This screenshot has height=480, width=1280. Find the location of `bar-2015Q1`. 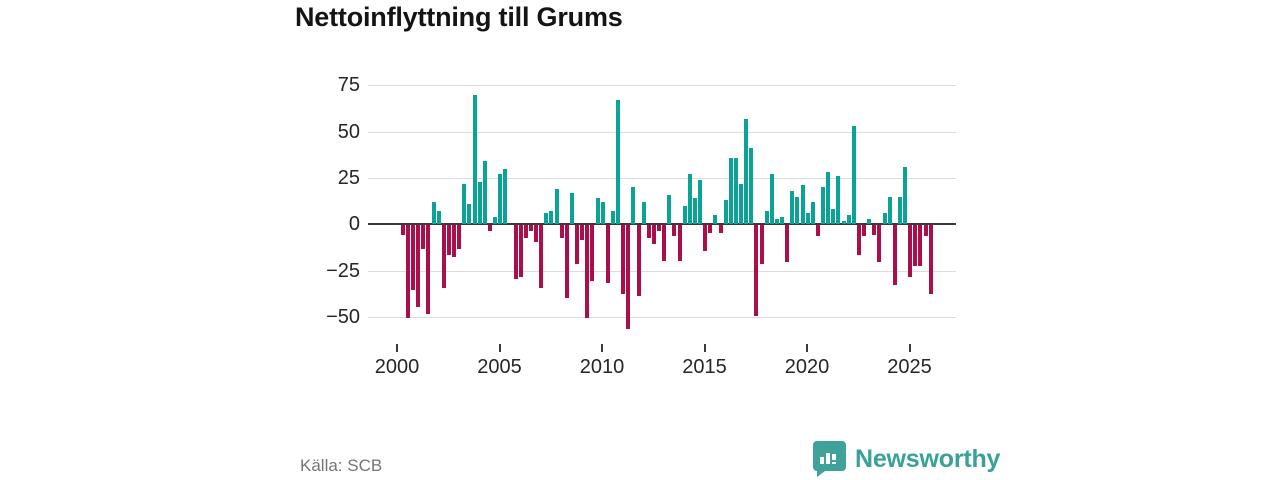

bar-2015Q1 is located at coordinates (710, 229).